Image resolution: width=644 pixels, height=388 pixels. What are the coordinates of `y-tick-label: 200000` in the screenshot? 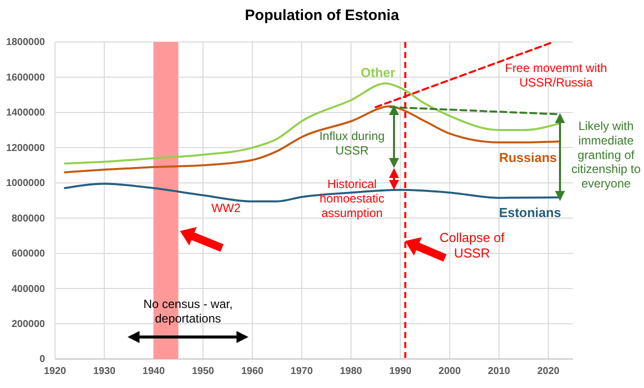 It's located at (29, 324).